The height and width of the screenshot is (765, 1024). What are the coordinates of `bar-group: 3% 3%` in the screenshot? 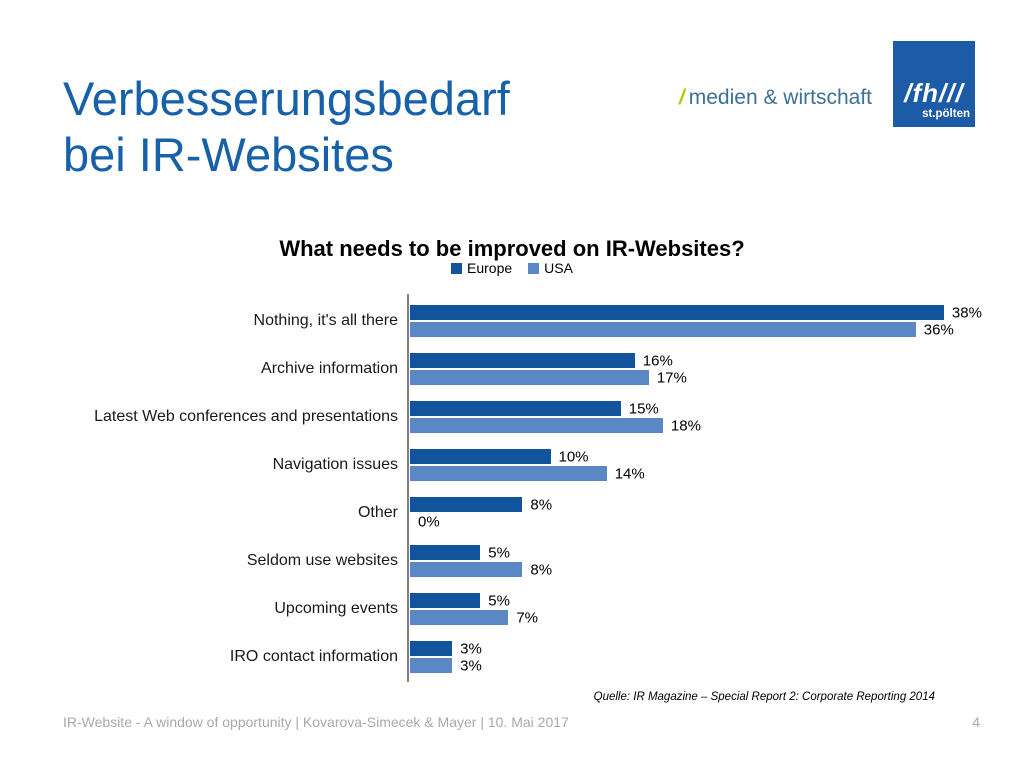 It's located at (710, 657).